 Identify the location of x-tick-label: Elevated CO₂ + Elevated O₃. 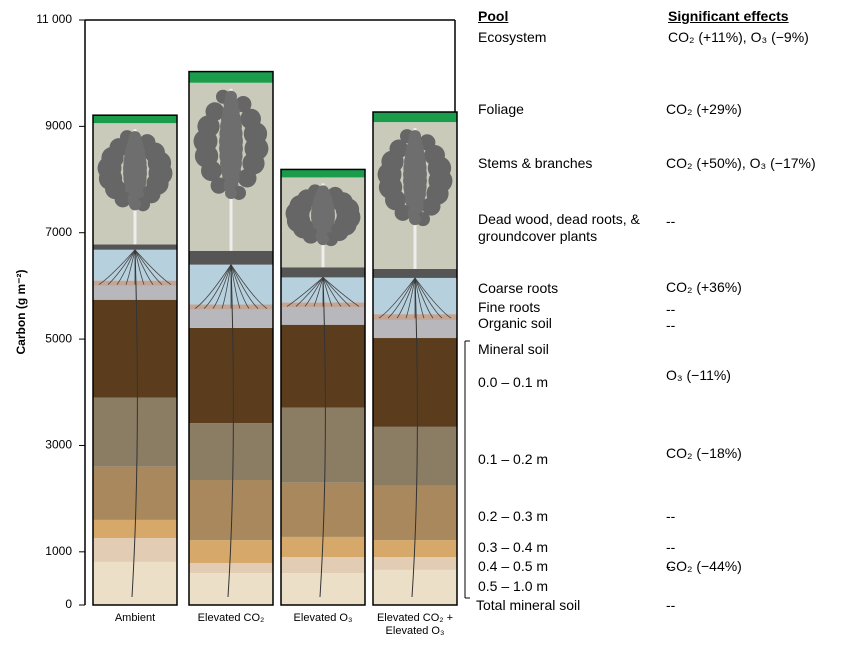
(415, 624).